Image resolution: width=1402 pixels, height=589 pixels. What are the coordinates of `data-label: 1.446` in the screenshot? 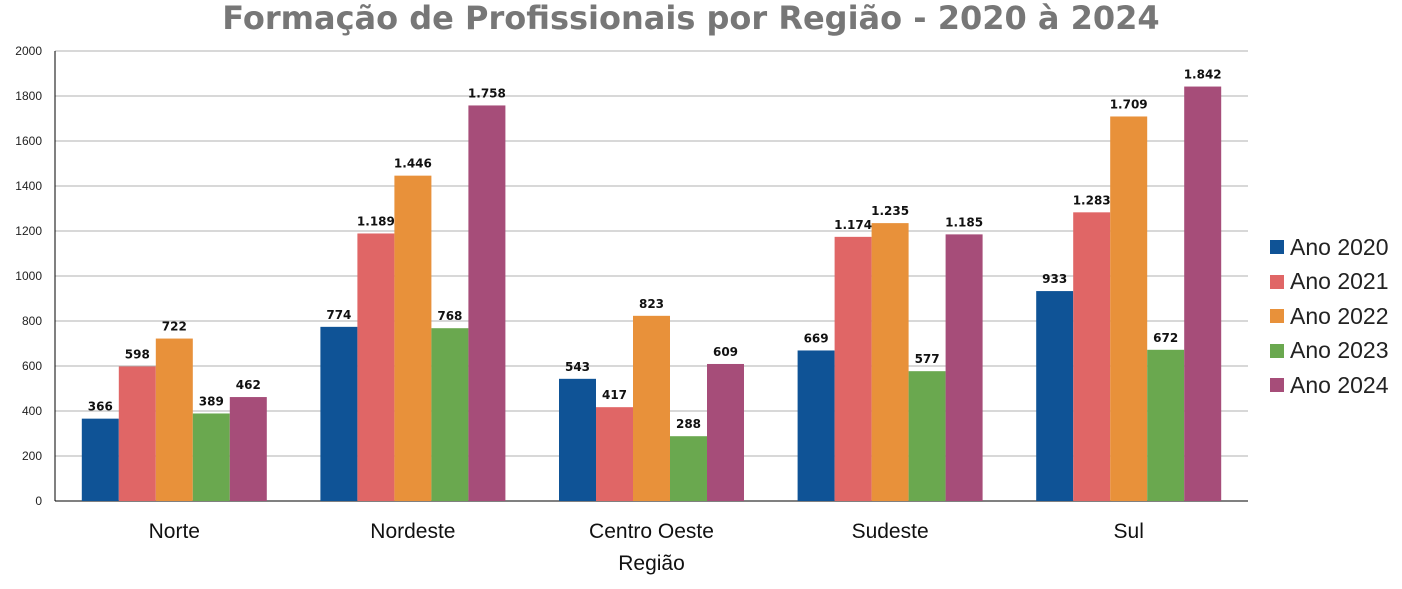 It's located at (413, 164).